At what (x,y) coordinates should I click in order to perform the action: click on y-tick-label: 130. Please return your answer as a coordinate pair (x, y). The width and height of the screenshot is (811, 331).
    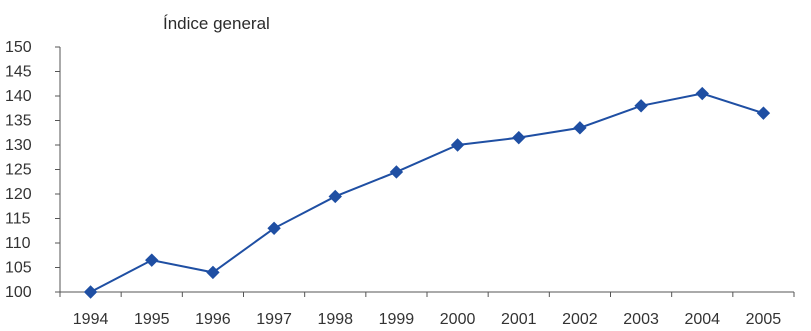
    Looking at the image, I should click on (18, 145).